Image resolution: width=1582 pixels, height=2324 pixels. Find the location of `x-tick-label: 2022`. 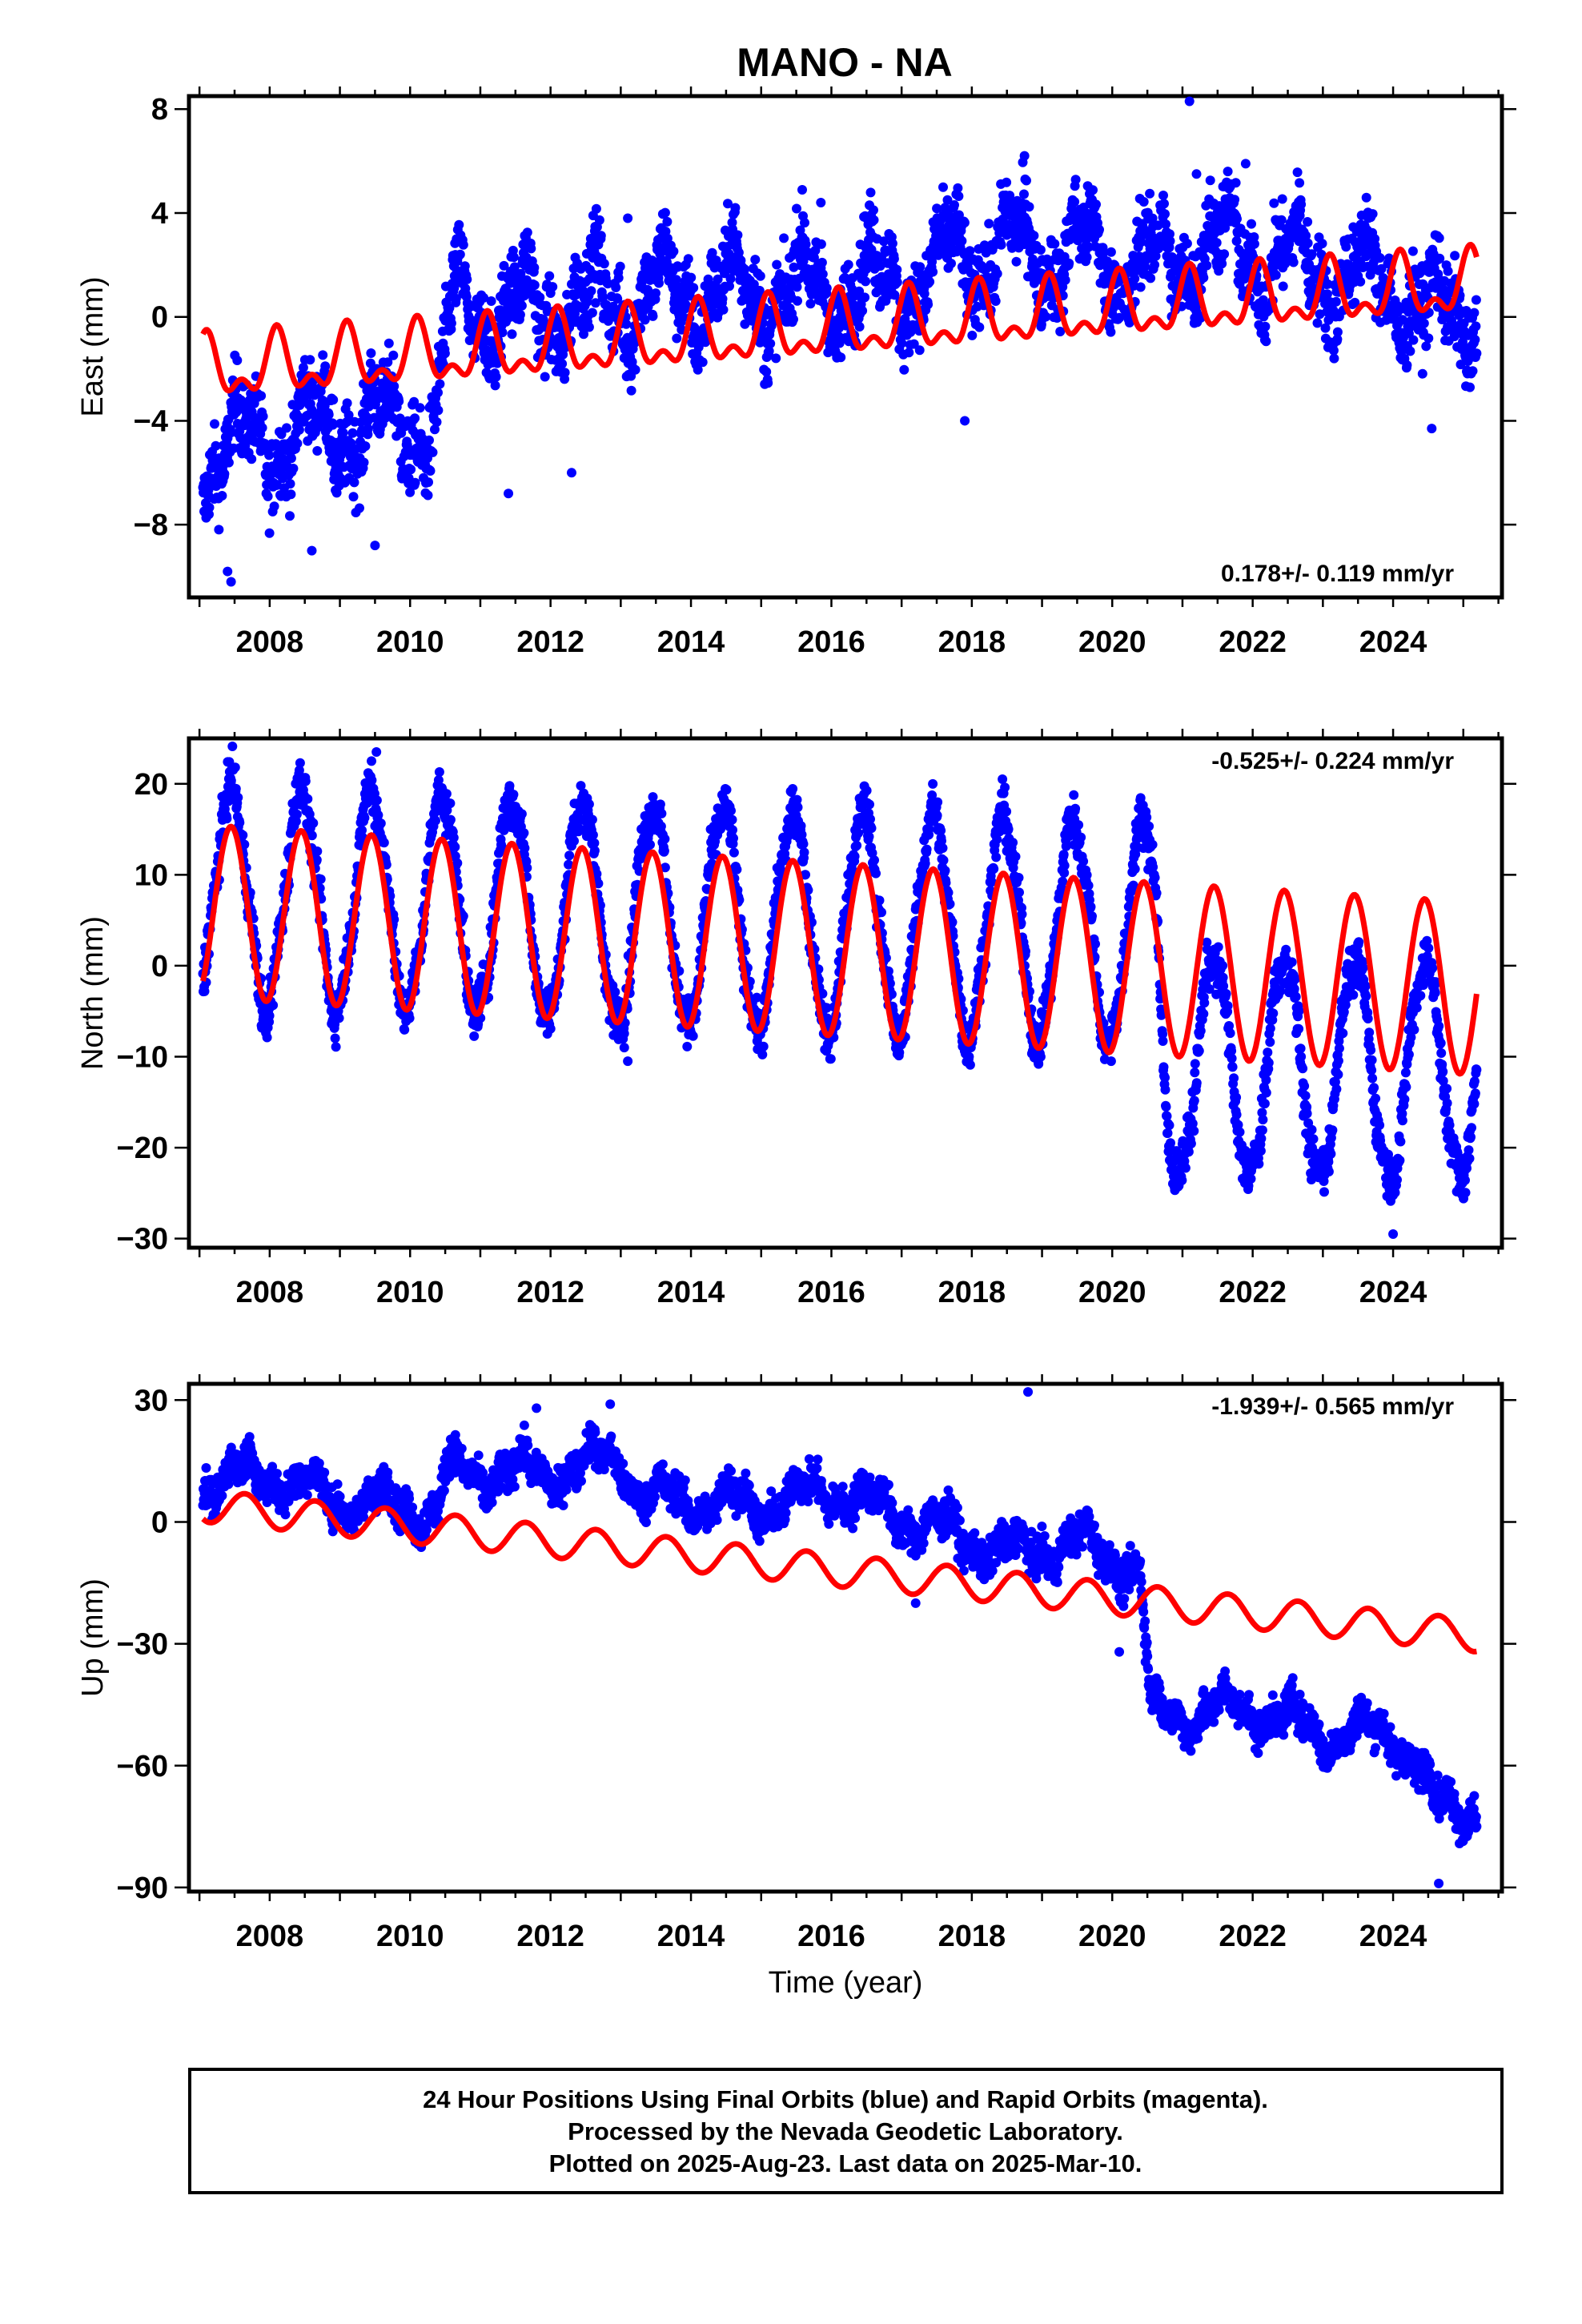

x-tick-label: 2022 is located at coordinates (1253, 1292).